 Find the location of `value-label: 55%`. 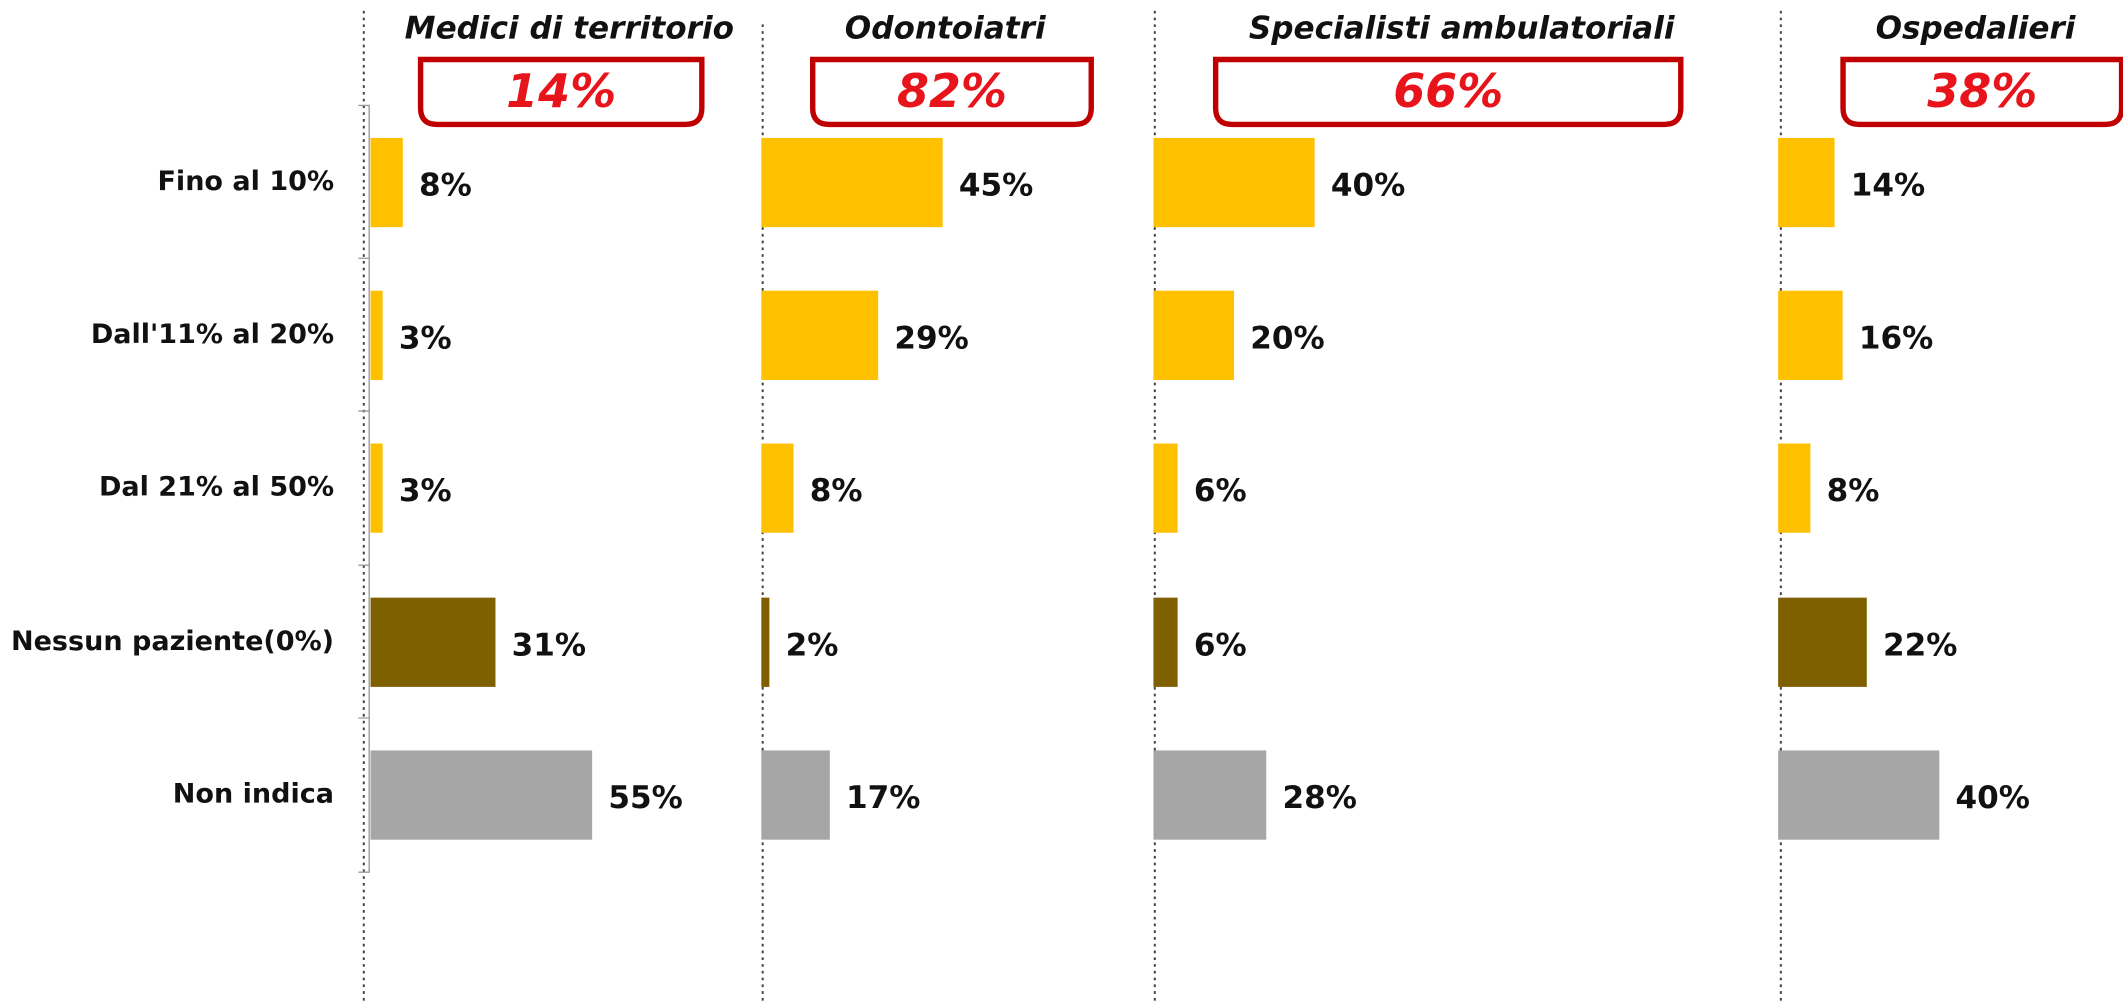

value-label: 55% is located at coordinates (645, 798).